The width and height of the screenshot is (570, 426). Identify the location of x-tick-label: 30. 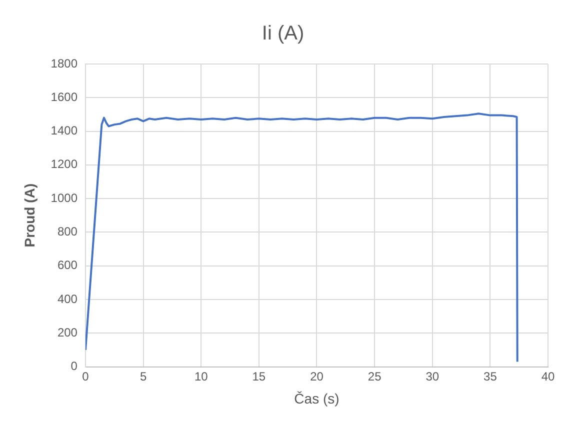
(433, 376).